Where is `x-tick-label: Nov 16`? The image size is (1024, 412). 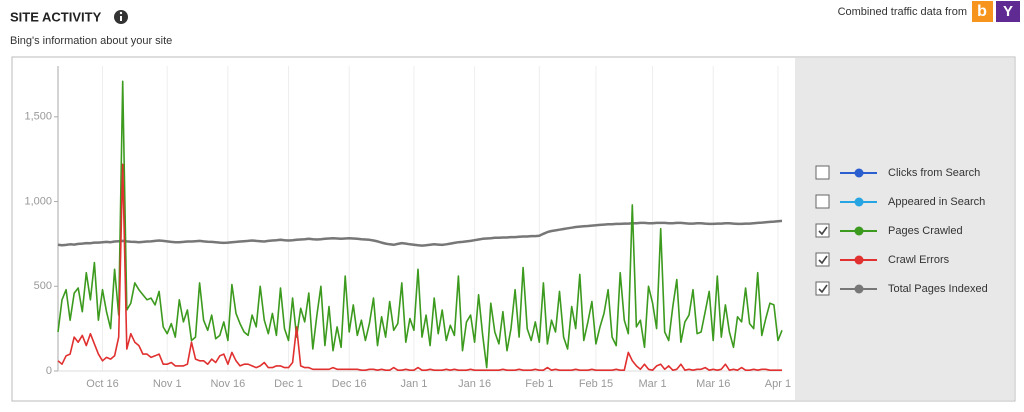
x-tick-label: Nov 16 is located at coordinates (227, 384).